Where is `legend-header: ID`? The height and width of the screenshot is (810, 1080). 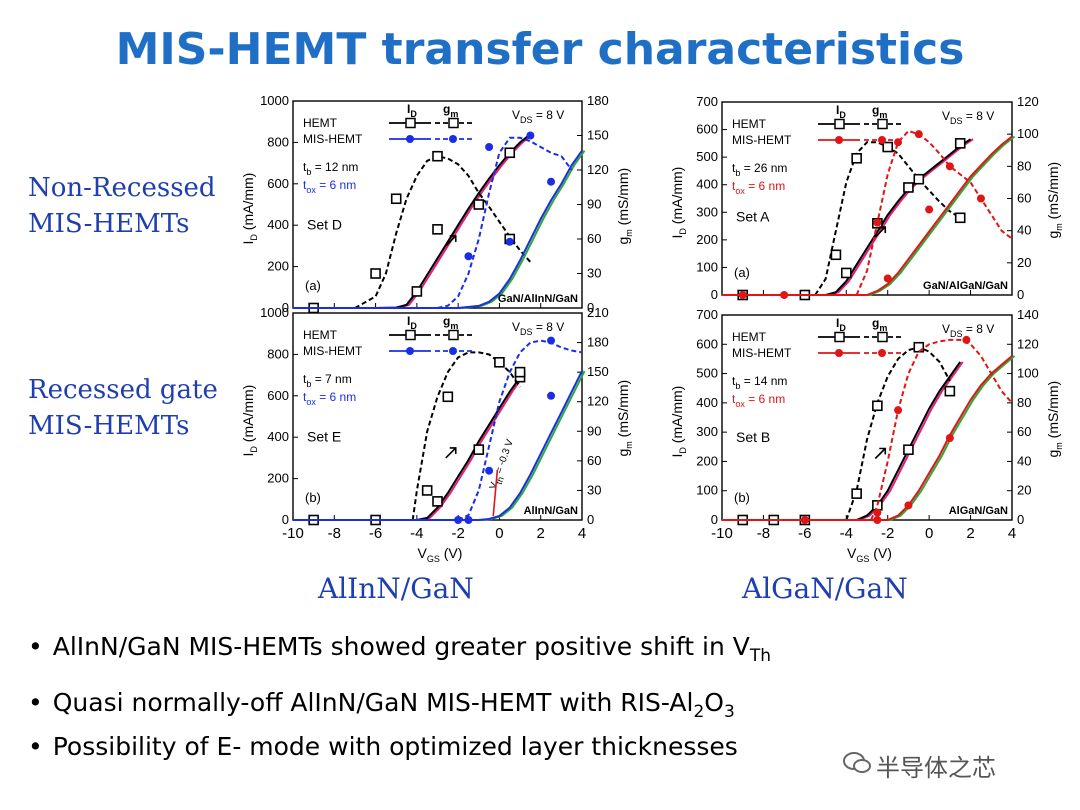
legend-header: ID is located at coordinates (841, 324).